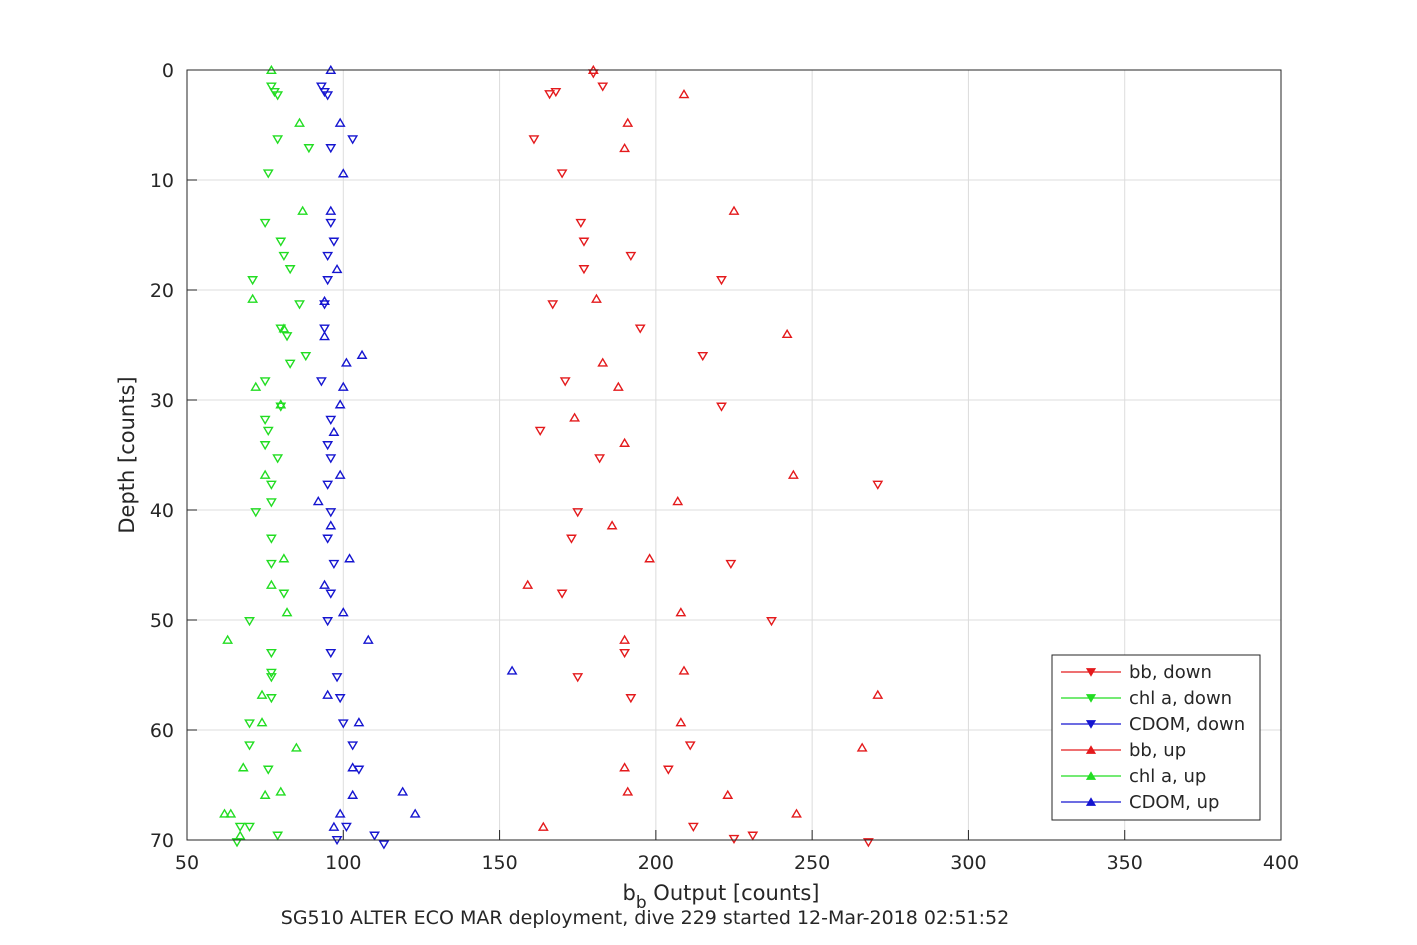 The height and width of the screenshot is (945, 1417). What do you see at coordinates (1187, 724) in the screenshot?
I see `legend-label: CDOM, down` at bounding box center [1187, 724].